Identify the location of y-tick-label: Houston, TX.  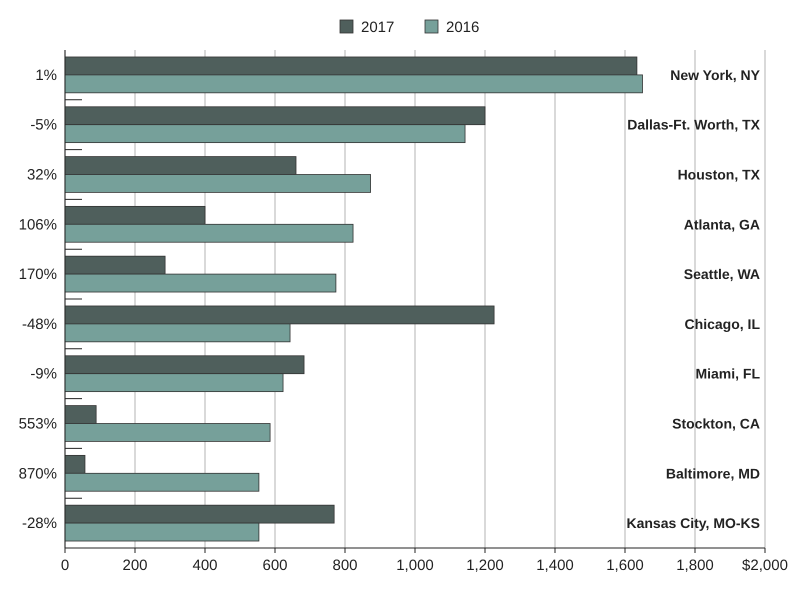
(719, 174).